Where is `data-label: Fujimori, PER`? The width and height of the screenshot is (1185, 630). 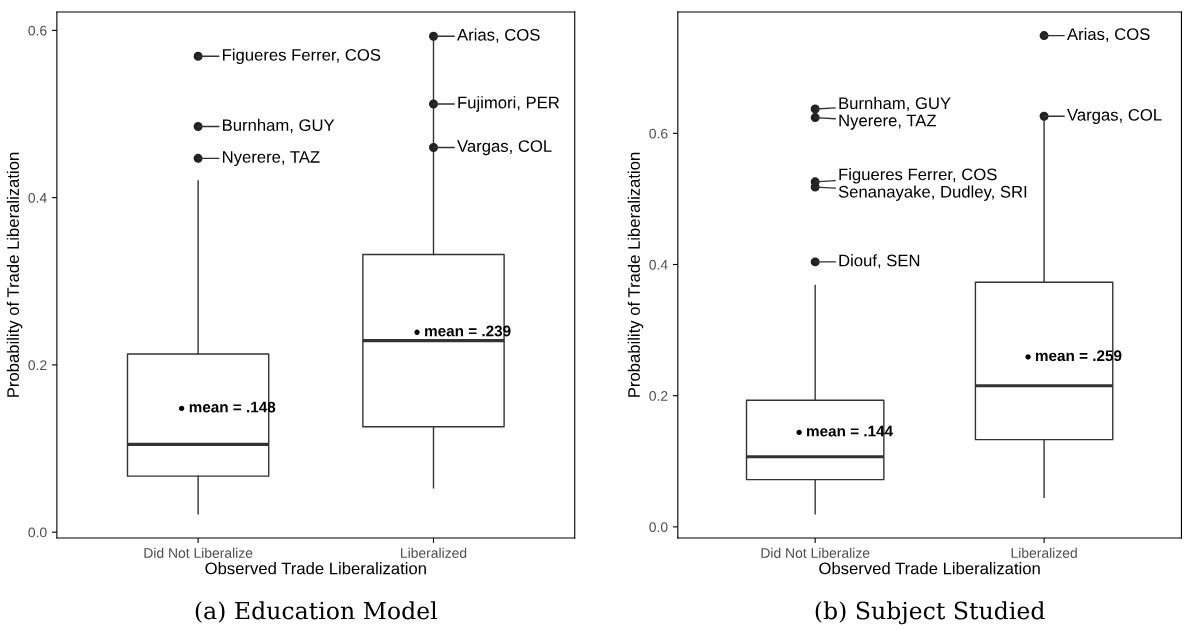
data-label: Fujimori, PER is located at coordinates (509, 104).